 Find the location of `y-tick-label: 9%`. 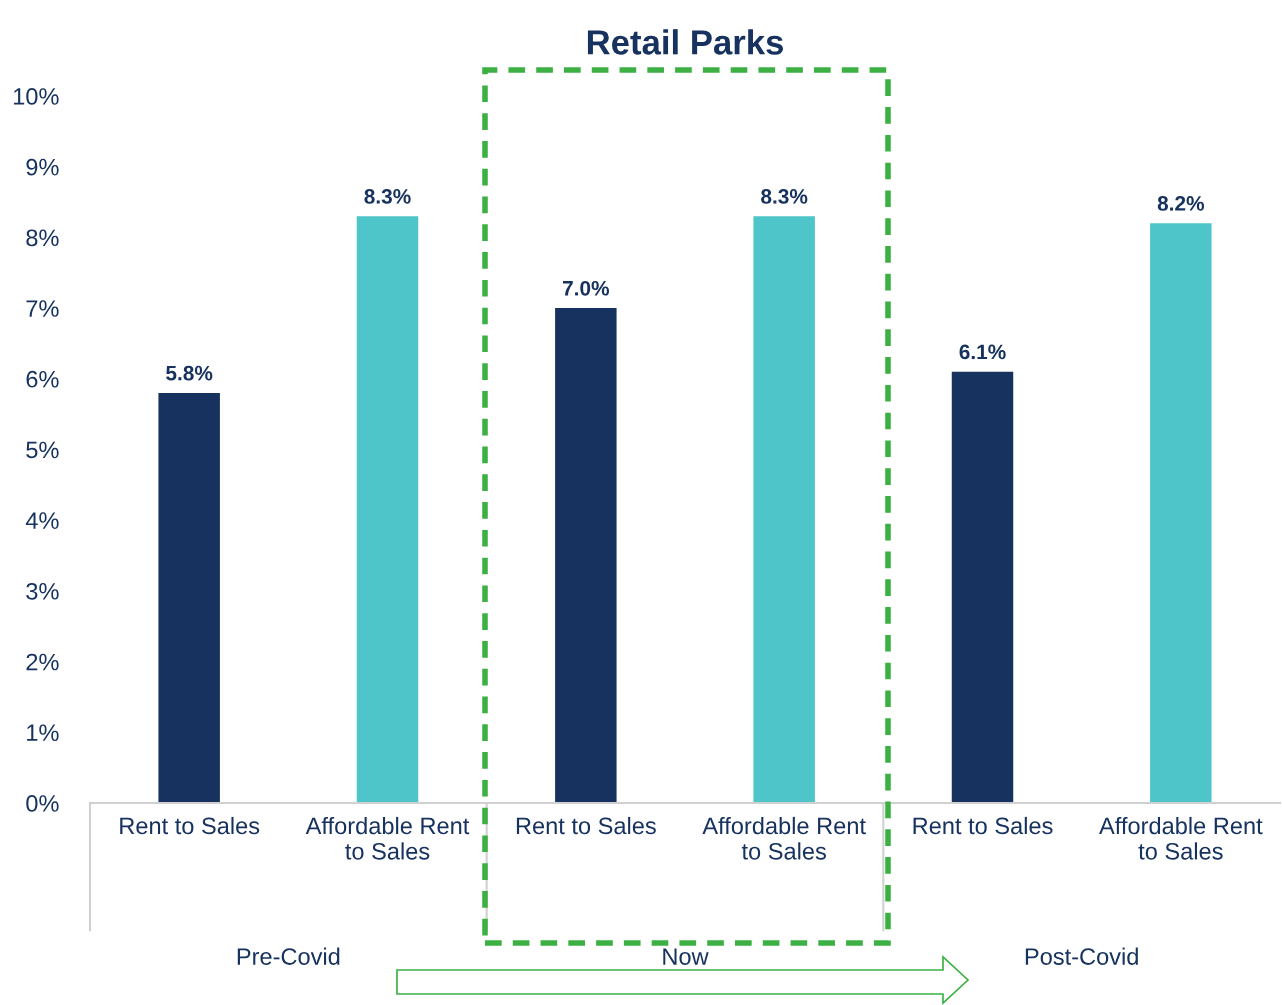

y-tick-label: 9% is located at coordinates (42, 167).